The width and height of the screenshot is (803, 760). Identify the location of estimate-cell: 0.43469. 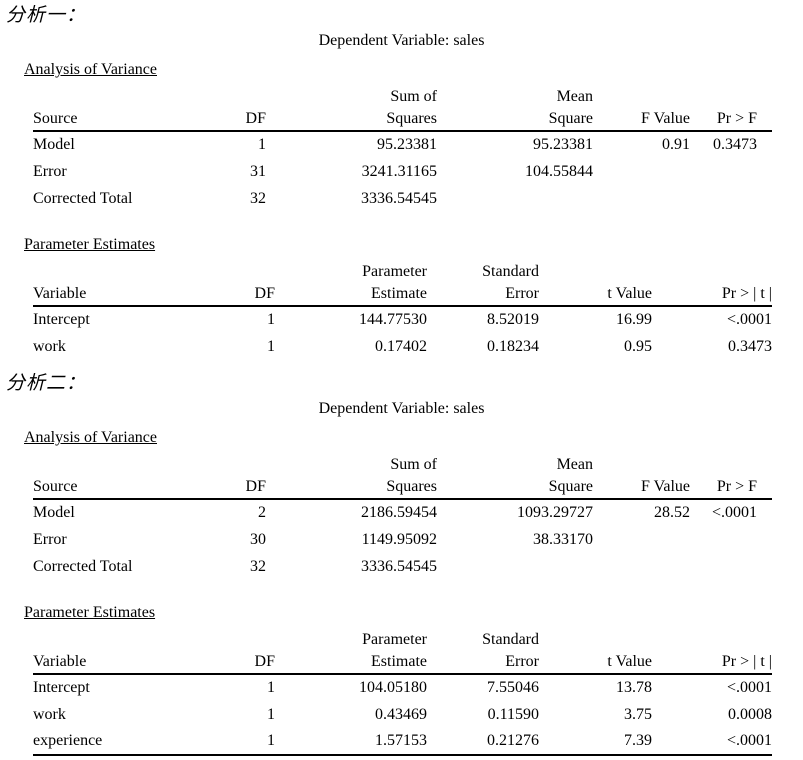
(401, 714).